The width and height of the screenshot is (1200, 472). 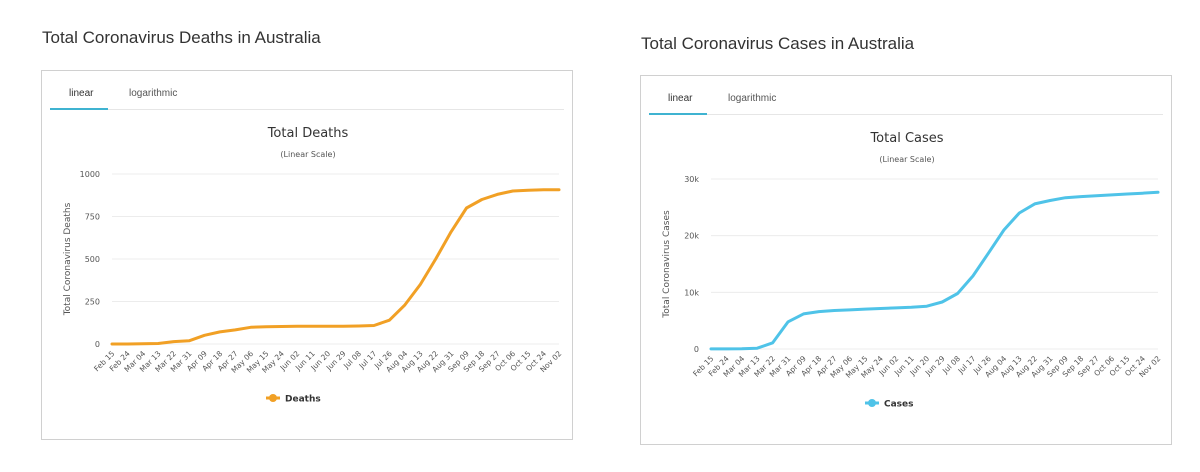 I want to click on y-tick-label: 750, so click(x=92, y=217).